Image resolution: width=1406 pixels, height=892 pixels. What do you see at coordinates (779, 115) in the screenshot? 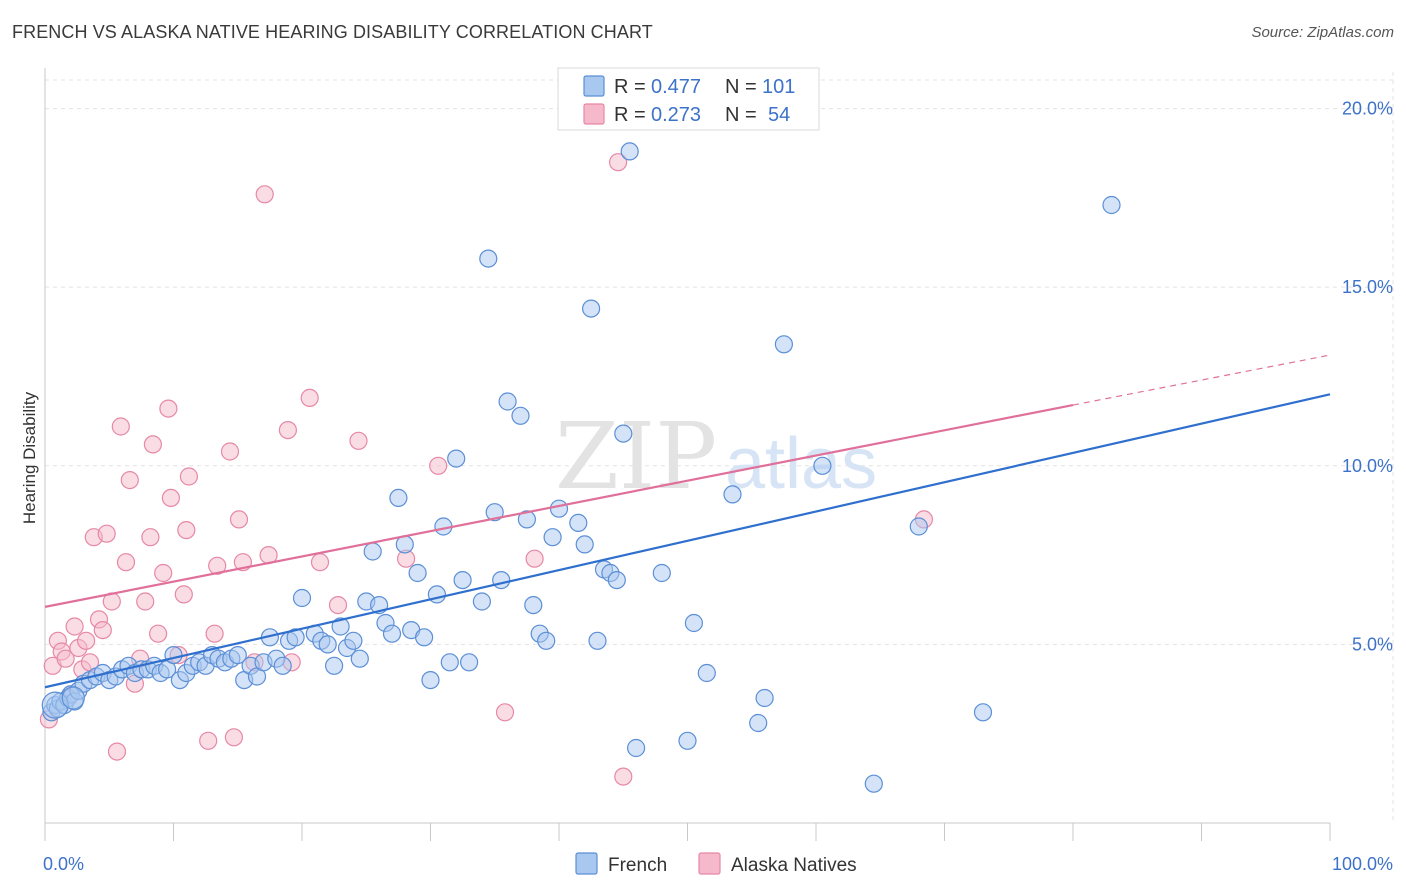
I see `legend-n-value: 54` at bounding box center [779, 115].